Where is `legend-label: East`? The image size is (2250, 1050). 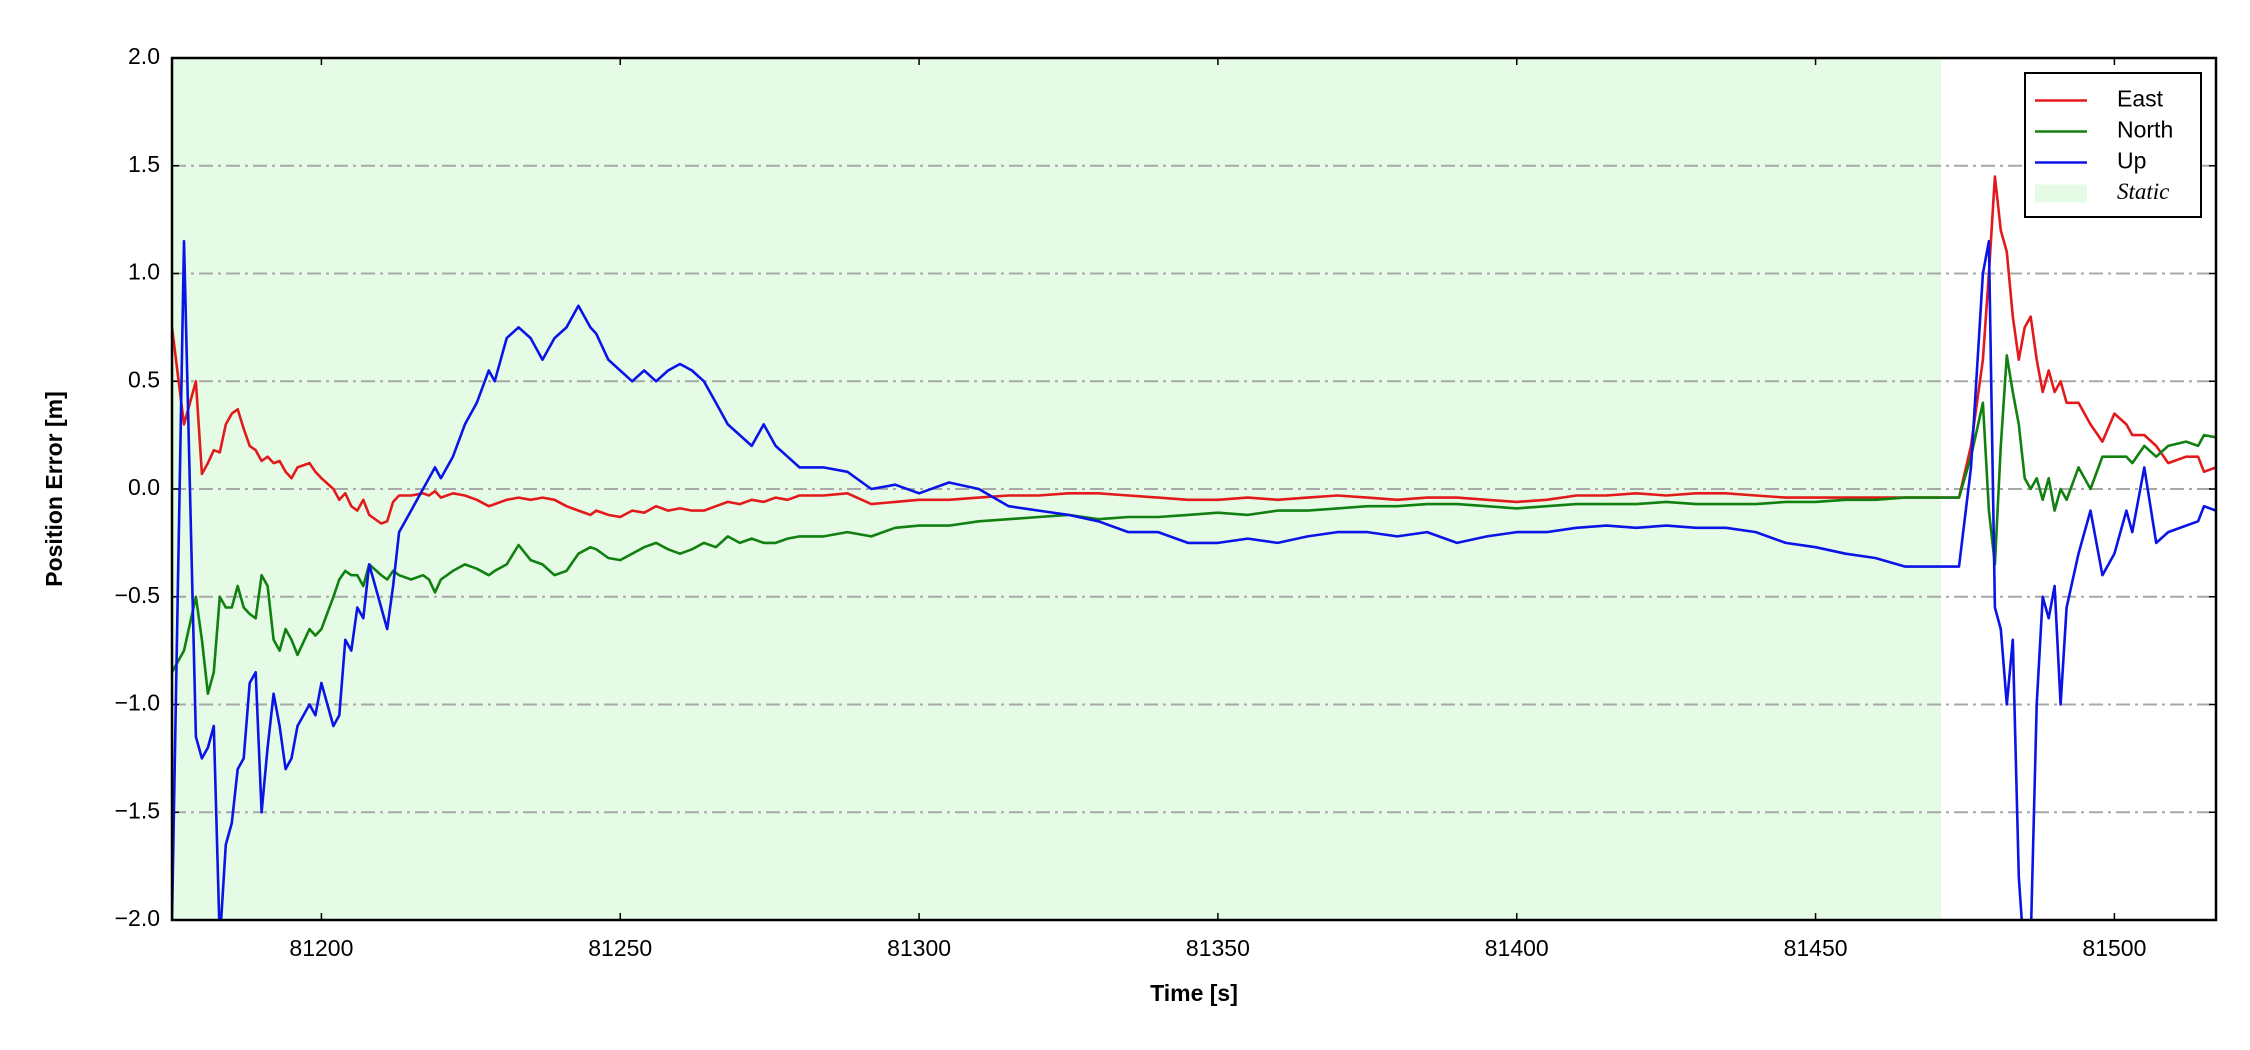
legend-label: East is located at coordinates (2140, 99).